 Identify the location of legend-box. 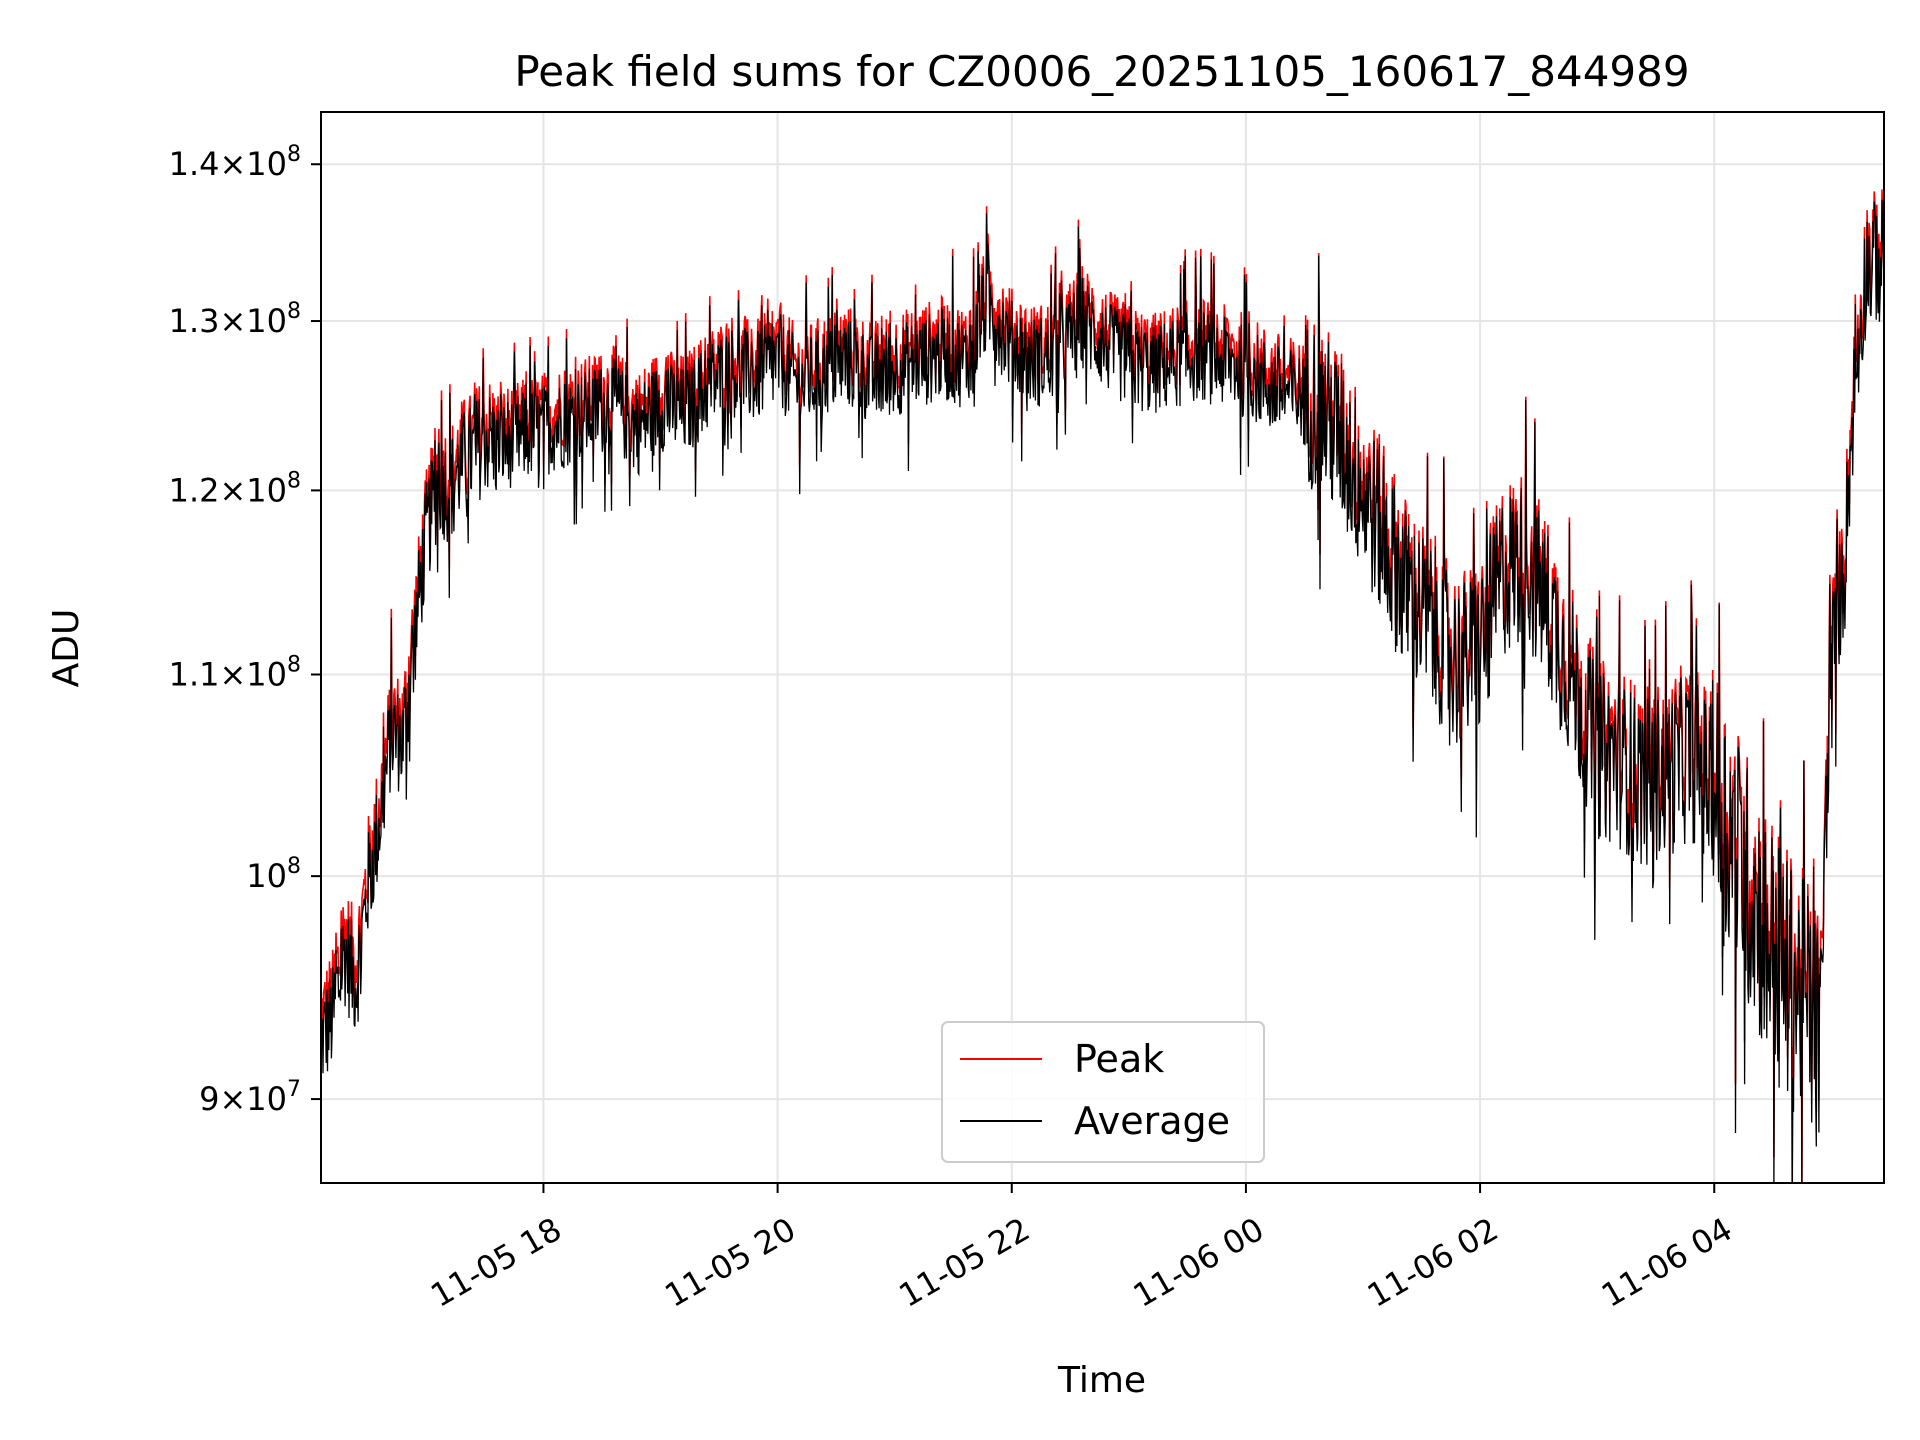
(1103, 1092).